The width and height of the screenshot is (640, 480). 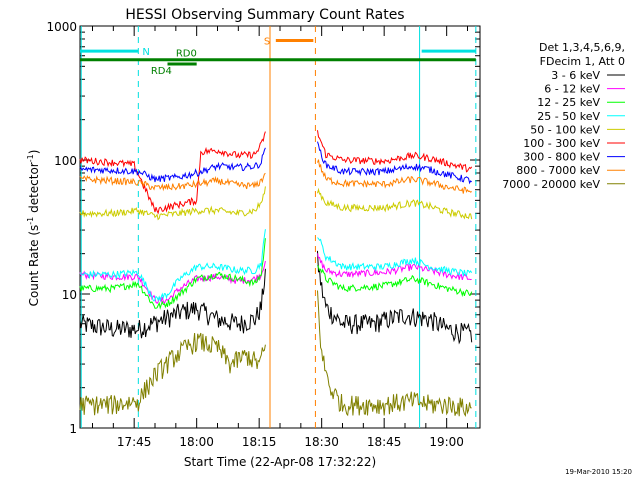 I want to click on legend-entry-label: 7000 - 20000 keV, so click(x=551, y=184).